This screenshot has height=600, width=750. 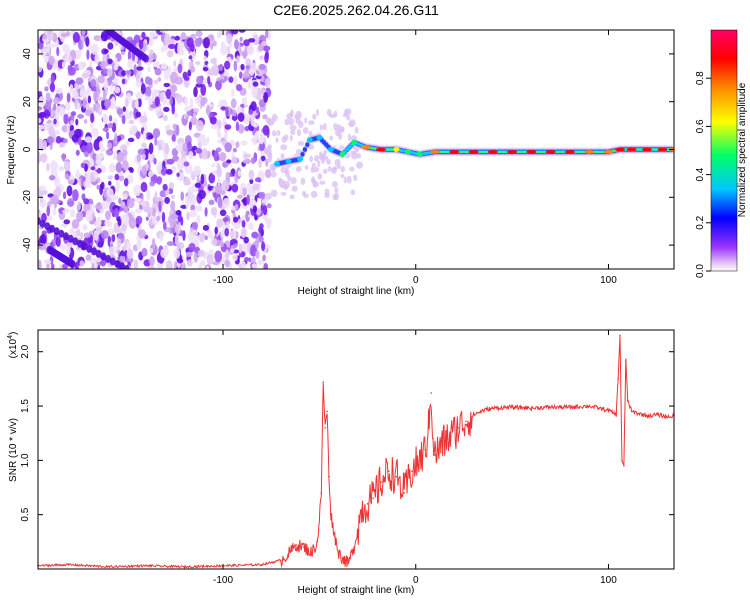 I want to click on snr-y-tick-label: 1.5, so click(x=25, y=406).